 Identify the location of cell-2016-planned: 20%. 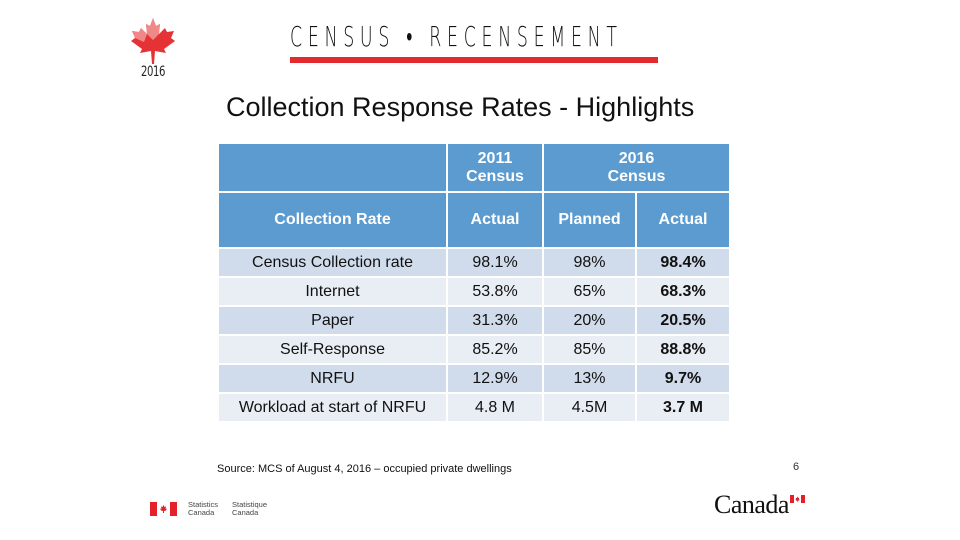
(589, 320).